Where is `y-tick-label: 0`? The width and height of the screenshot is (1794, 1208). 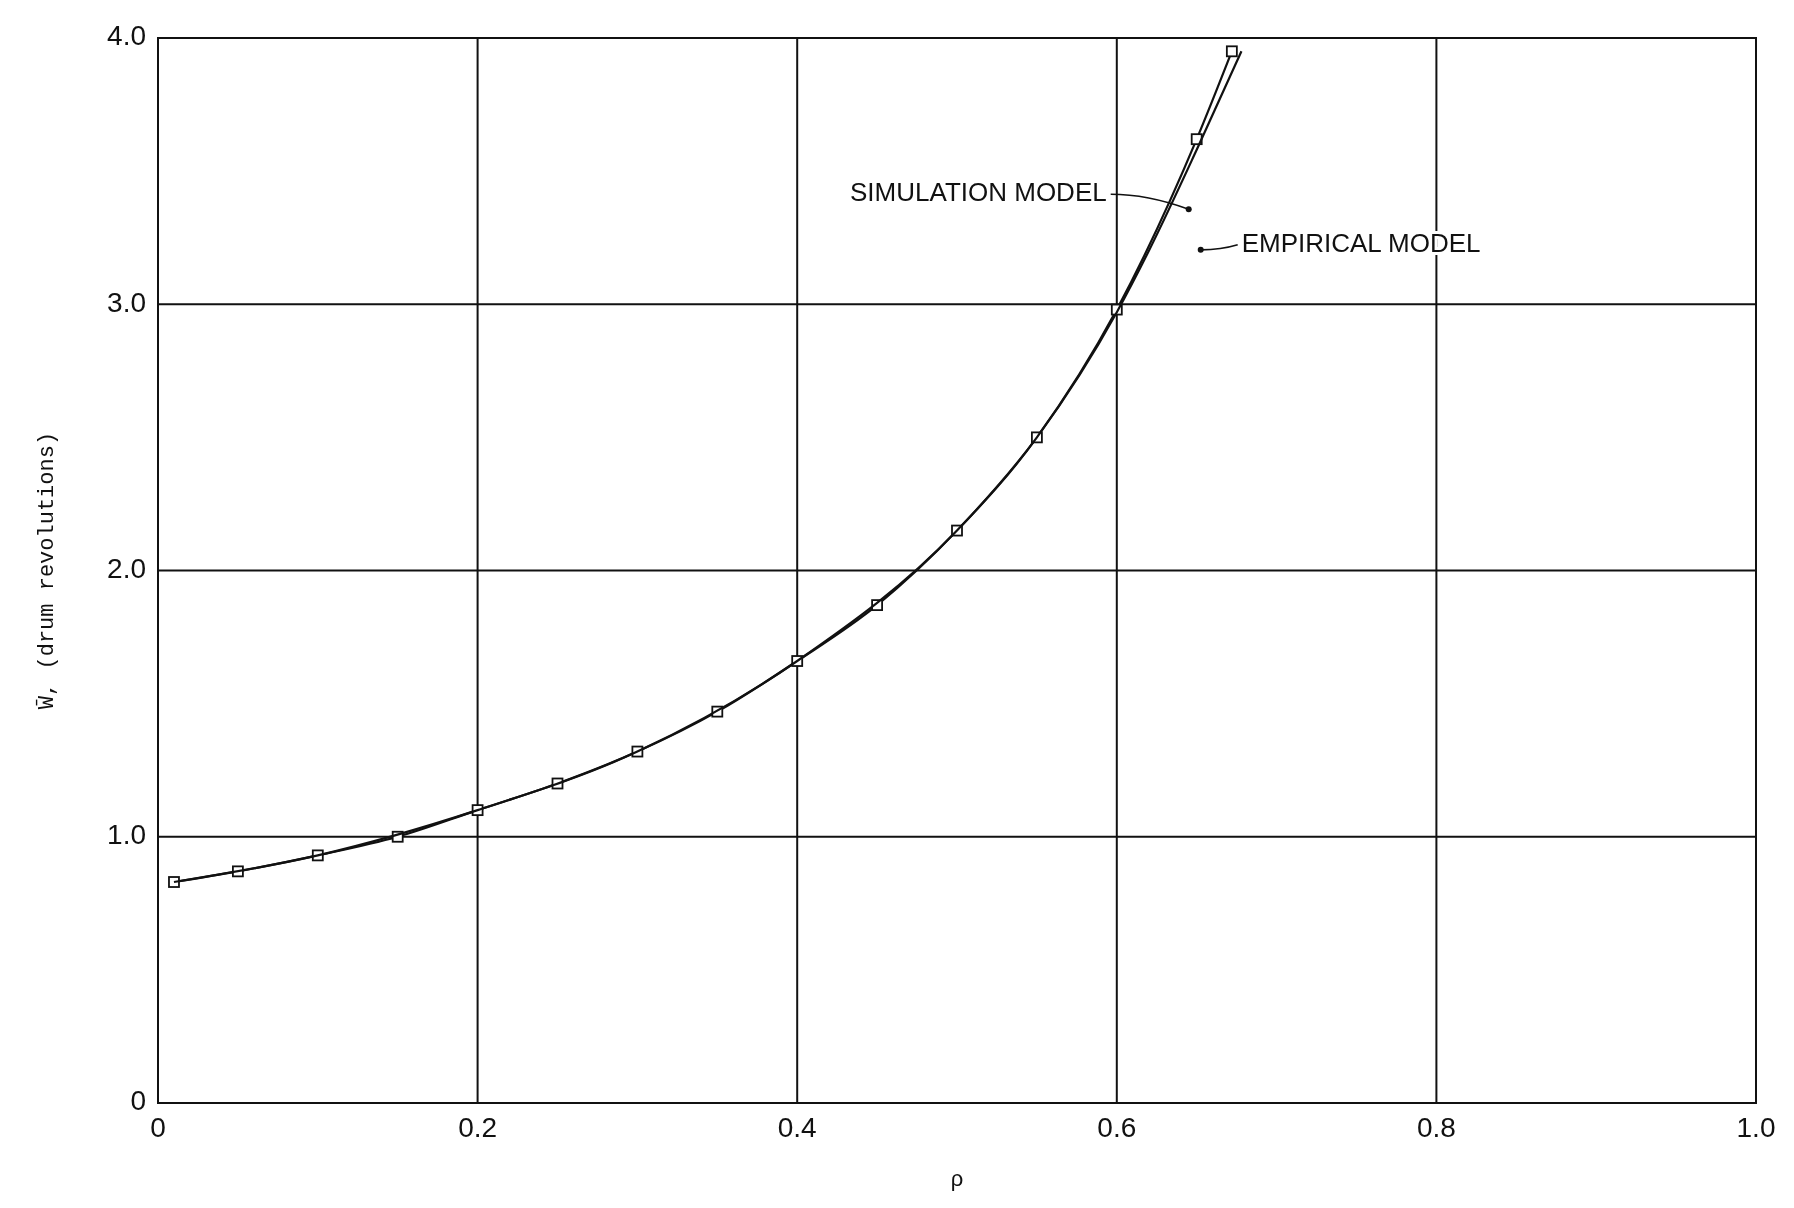
y-tick-label: 0 is located at coordinates (138, 1101).